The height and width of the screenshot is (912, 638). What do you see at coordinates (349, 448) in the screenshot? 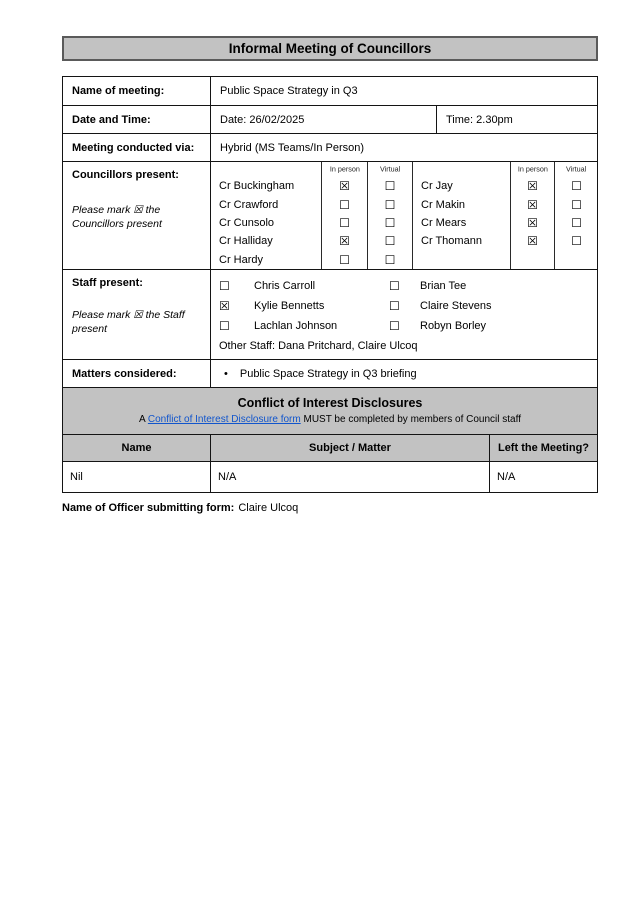
I see `conflict-header-subject: Subject / Matter` at bounding box center [349, 448].